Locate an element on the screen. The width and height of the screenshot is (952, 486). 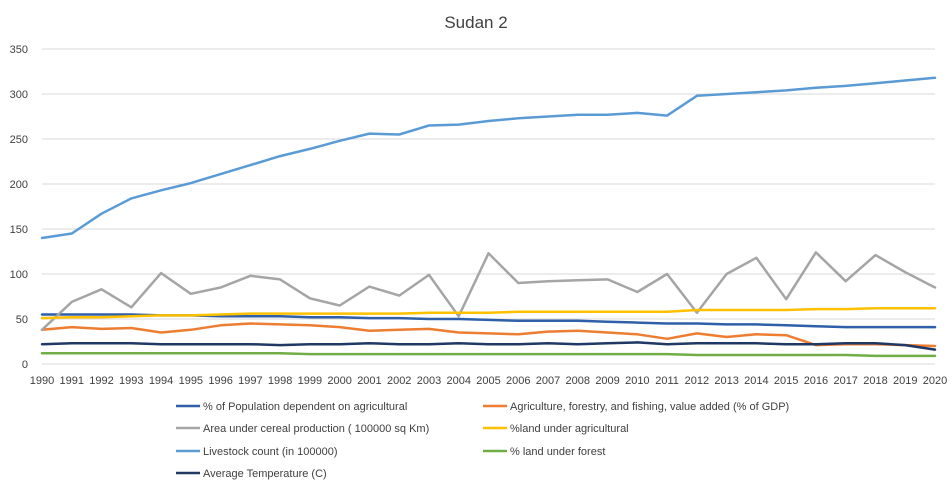
x-tick-label: 2013 is located at coordinates (726, 381).